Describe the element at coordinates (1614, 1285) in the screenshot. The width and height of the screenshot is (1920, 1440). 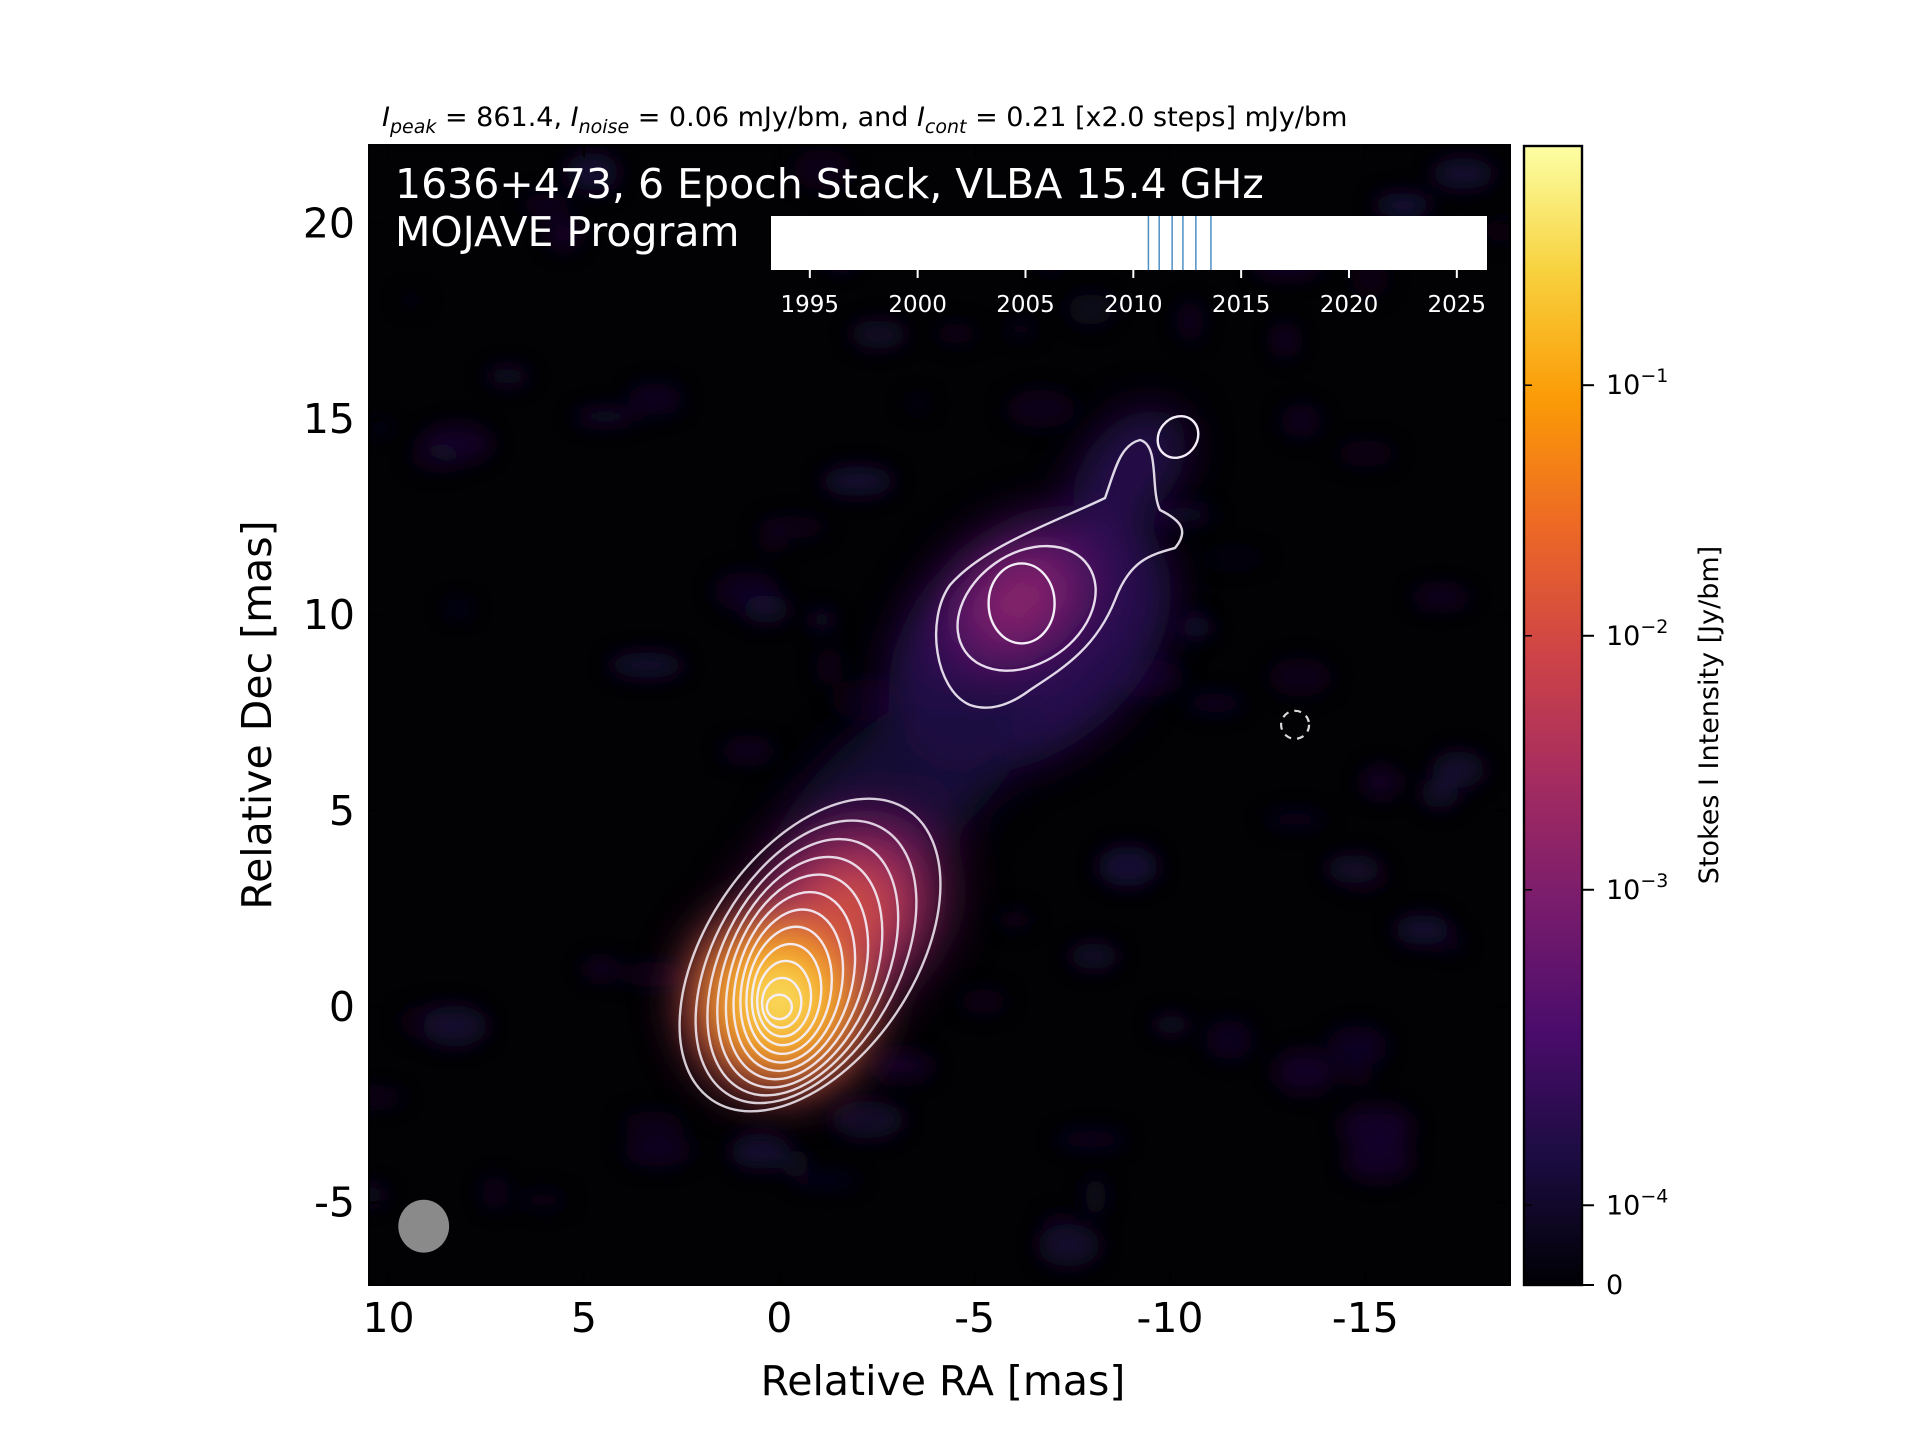
I see `colorbar-tick-label: 0` at that location.